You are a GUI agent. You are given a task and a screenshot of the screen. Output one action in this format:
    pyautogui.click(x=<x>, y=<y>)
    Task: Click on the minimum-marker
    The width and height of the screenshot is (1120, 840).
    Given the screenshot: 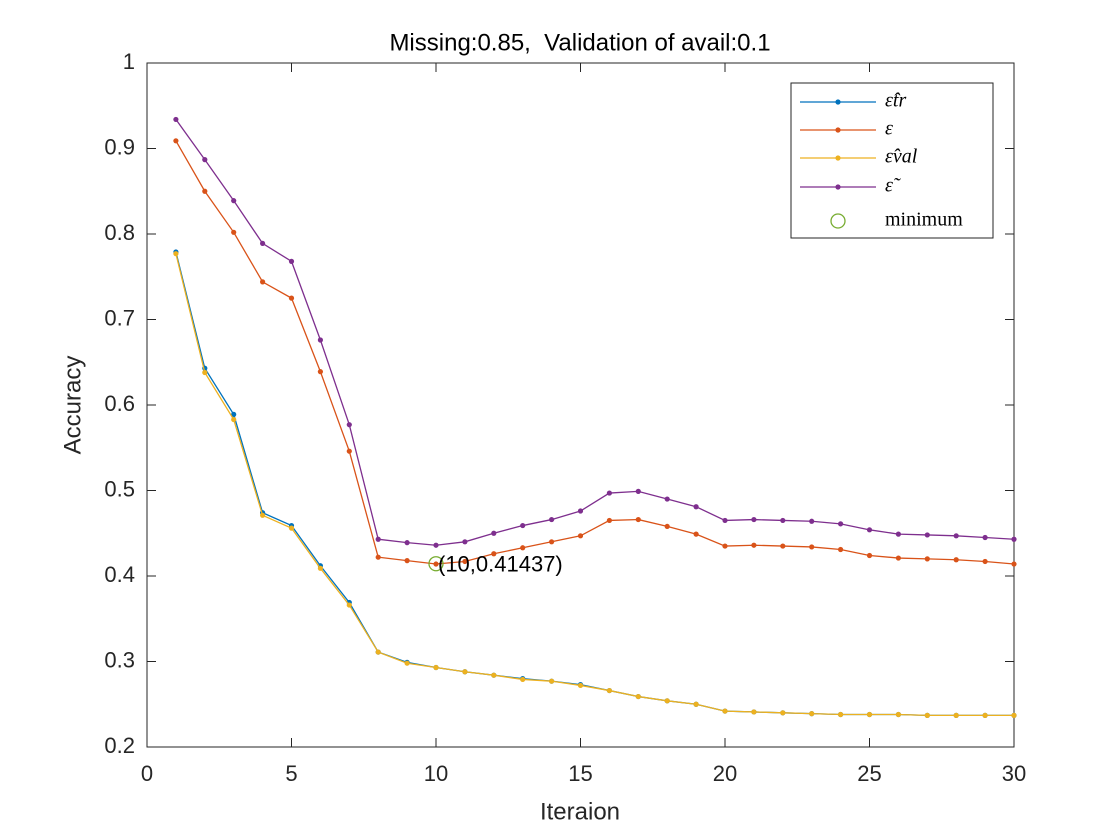 What is the action you would take?
    pyautogui.click(x=436, y=564)
    